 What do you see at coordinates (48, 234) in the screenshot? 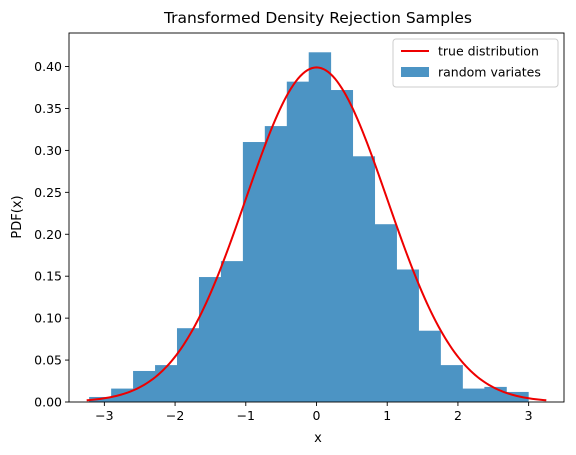
I see `y-tick-label: 0.20` at bounding box center [48, 234].